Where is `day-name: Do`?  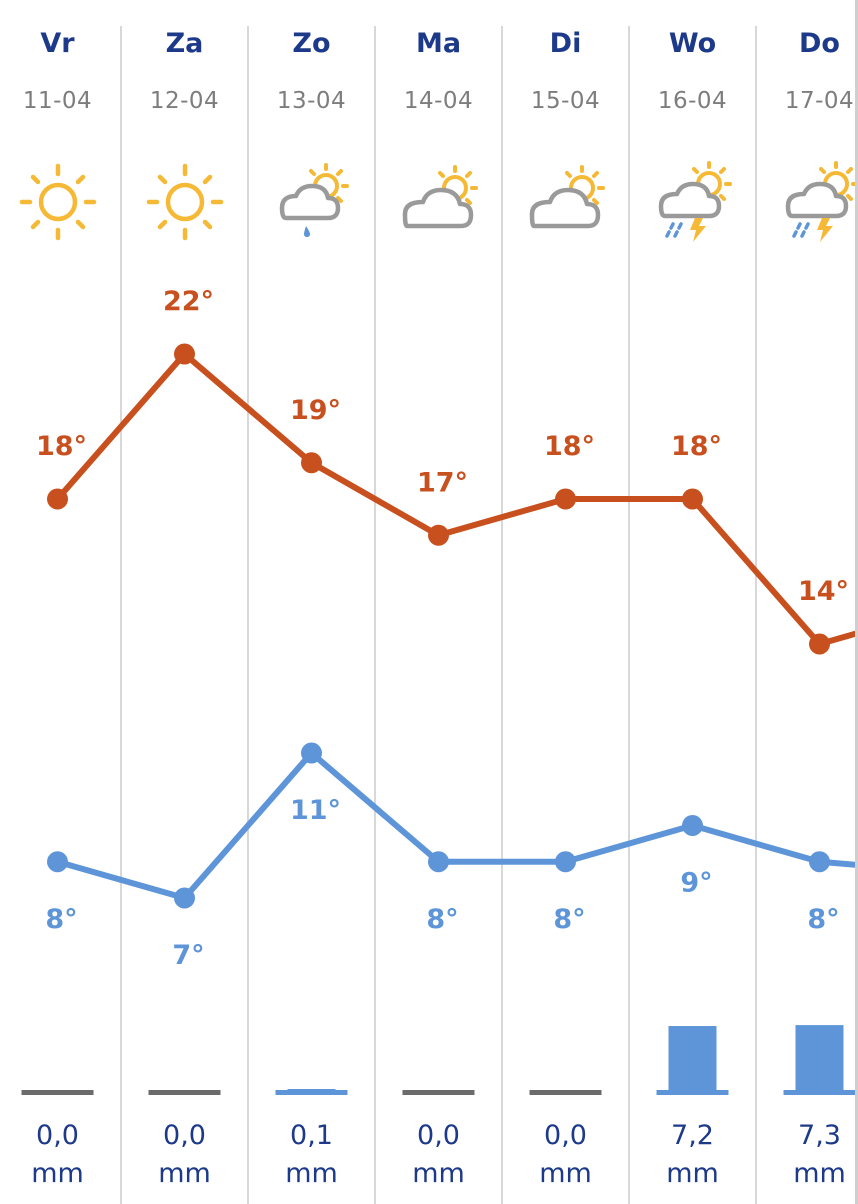 day-name: Do is located at coordinates (819, 43).